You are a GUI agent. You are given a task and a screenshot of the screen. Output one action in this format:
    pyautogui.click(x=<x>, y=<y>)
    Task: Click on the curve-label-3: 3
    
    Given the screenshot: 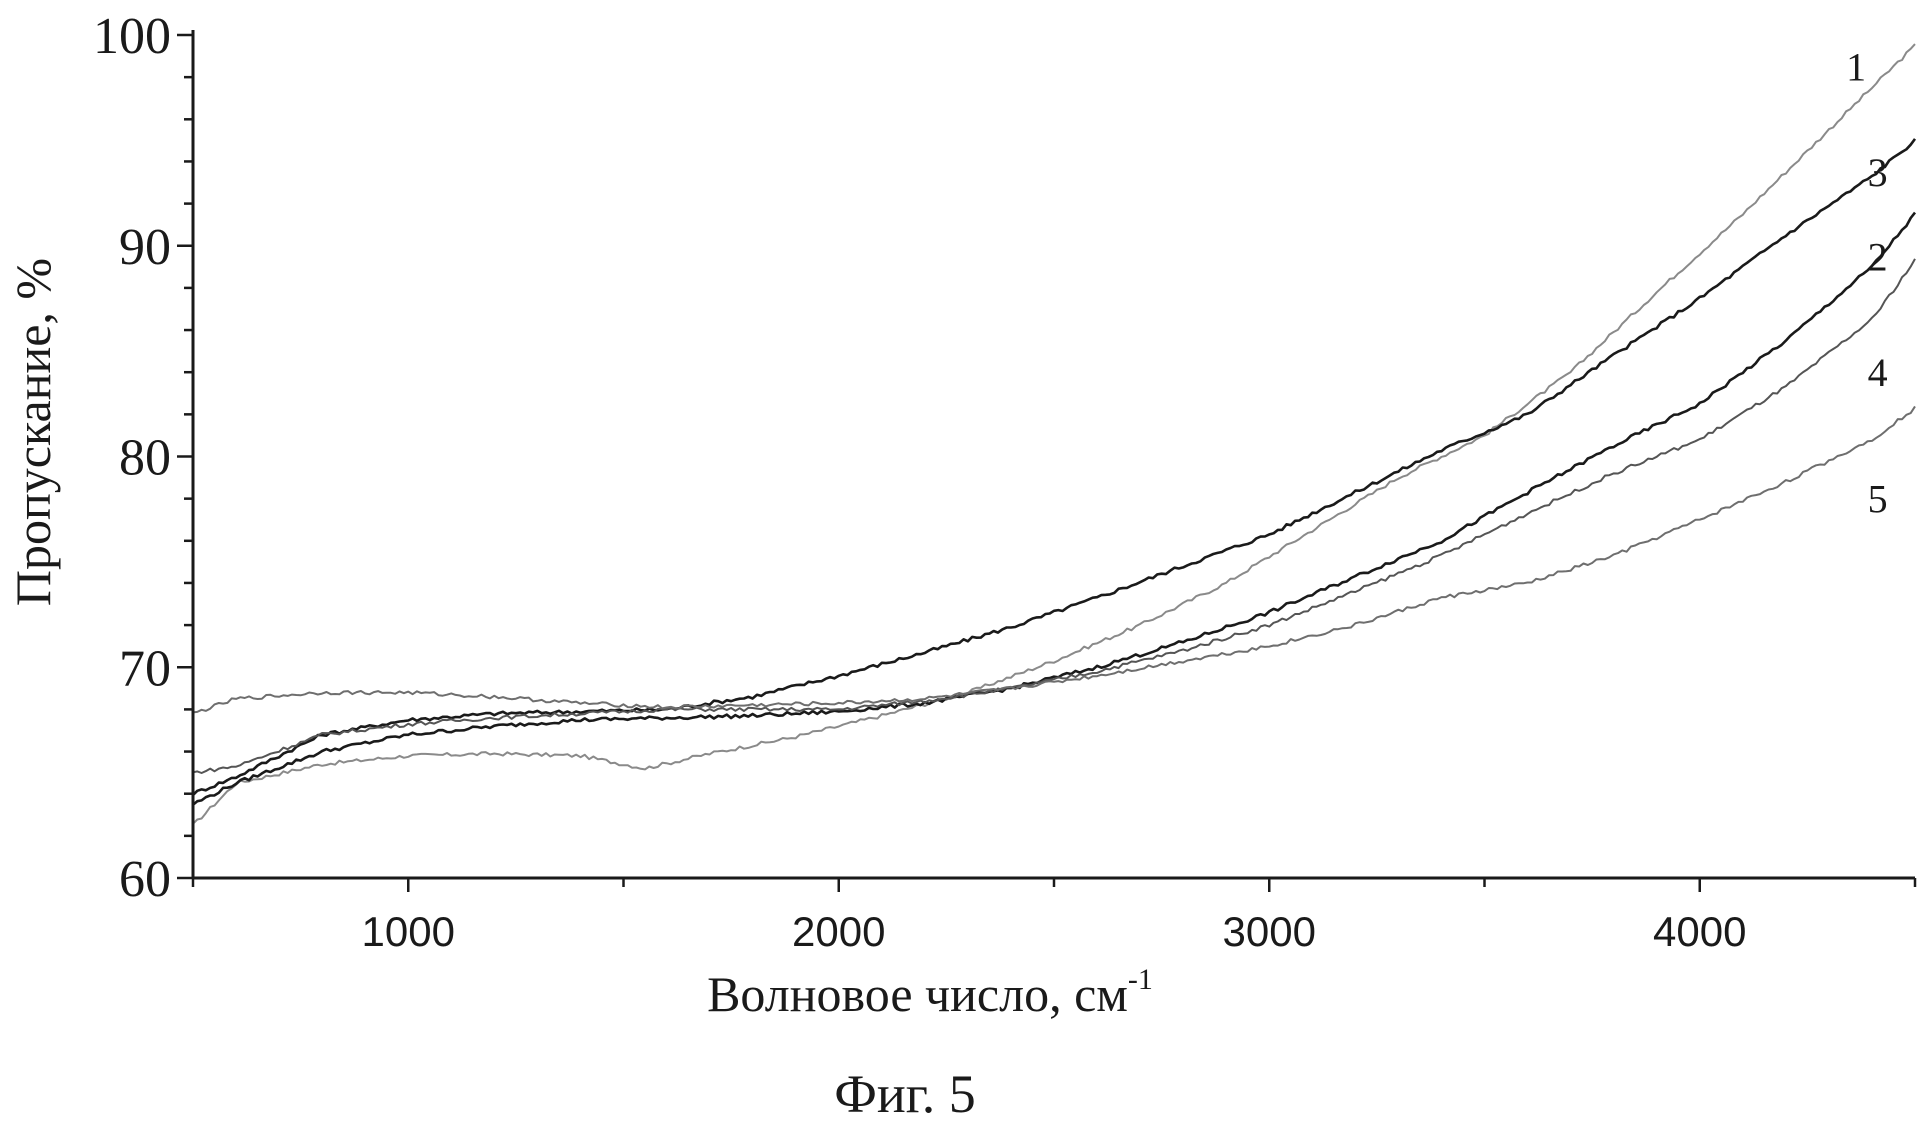 What is the action you would take?
    pyautogui.click(x=1878, y=172)
    